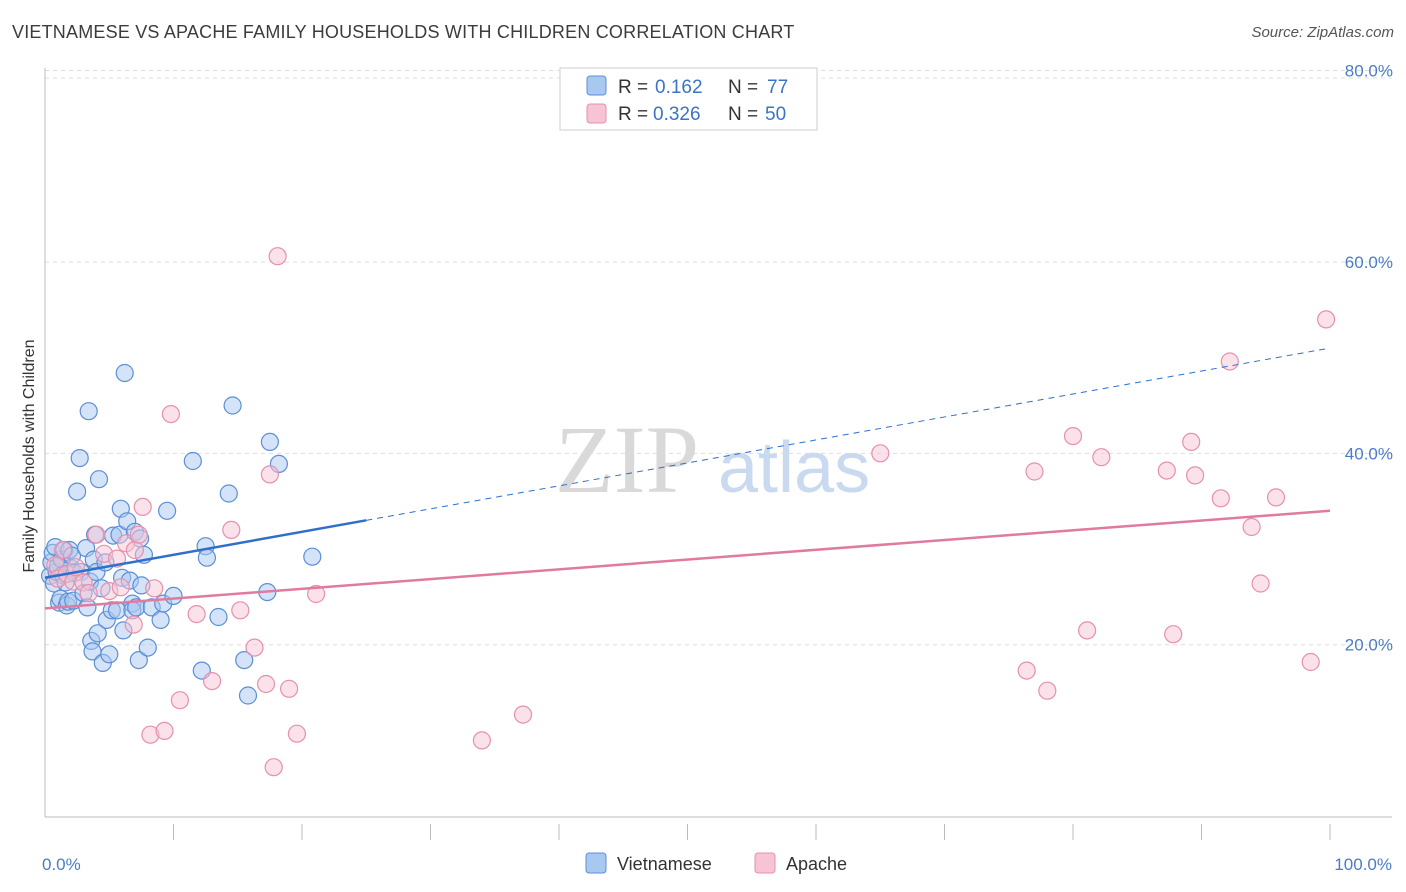  Describe the element at coordinates (633, 114) in the screenshot. I see `legend-r-label-apache: R =` at that location.